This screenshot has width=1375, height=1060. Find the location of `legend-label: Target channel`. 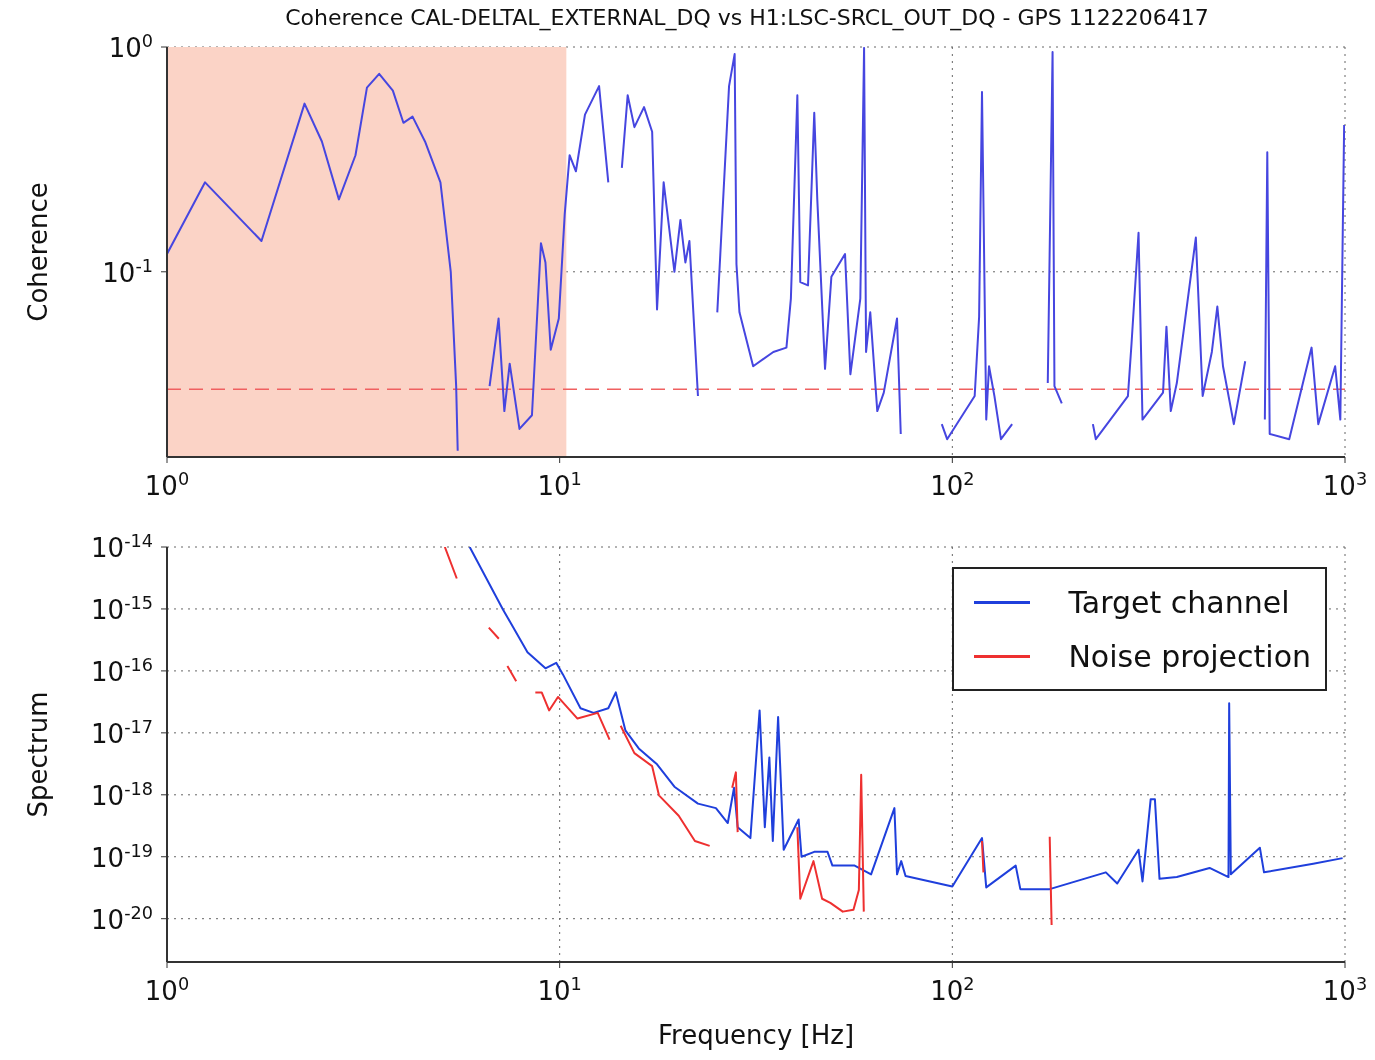

legend-label: Target channel is located at coordinates (1179, 602).